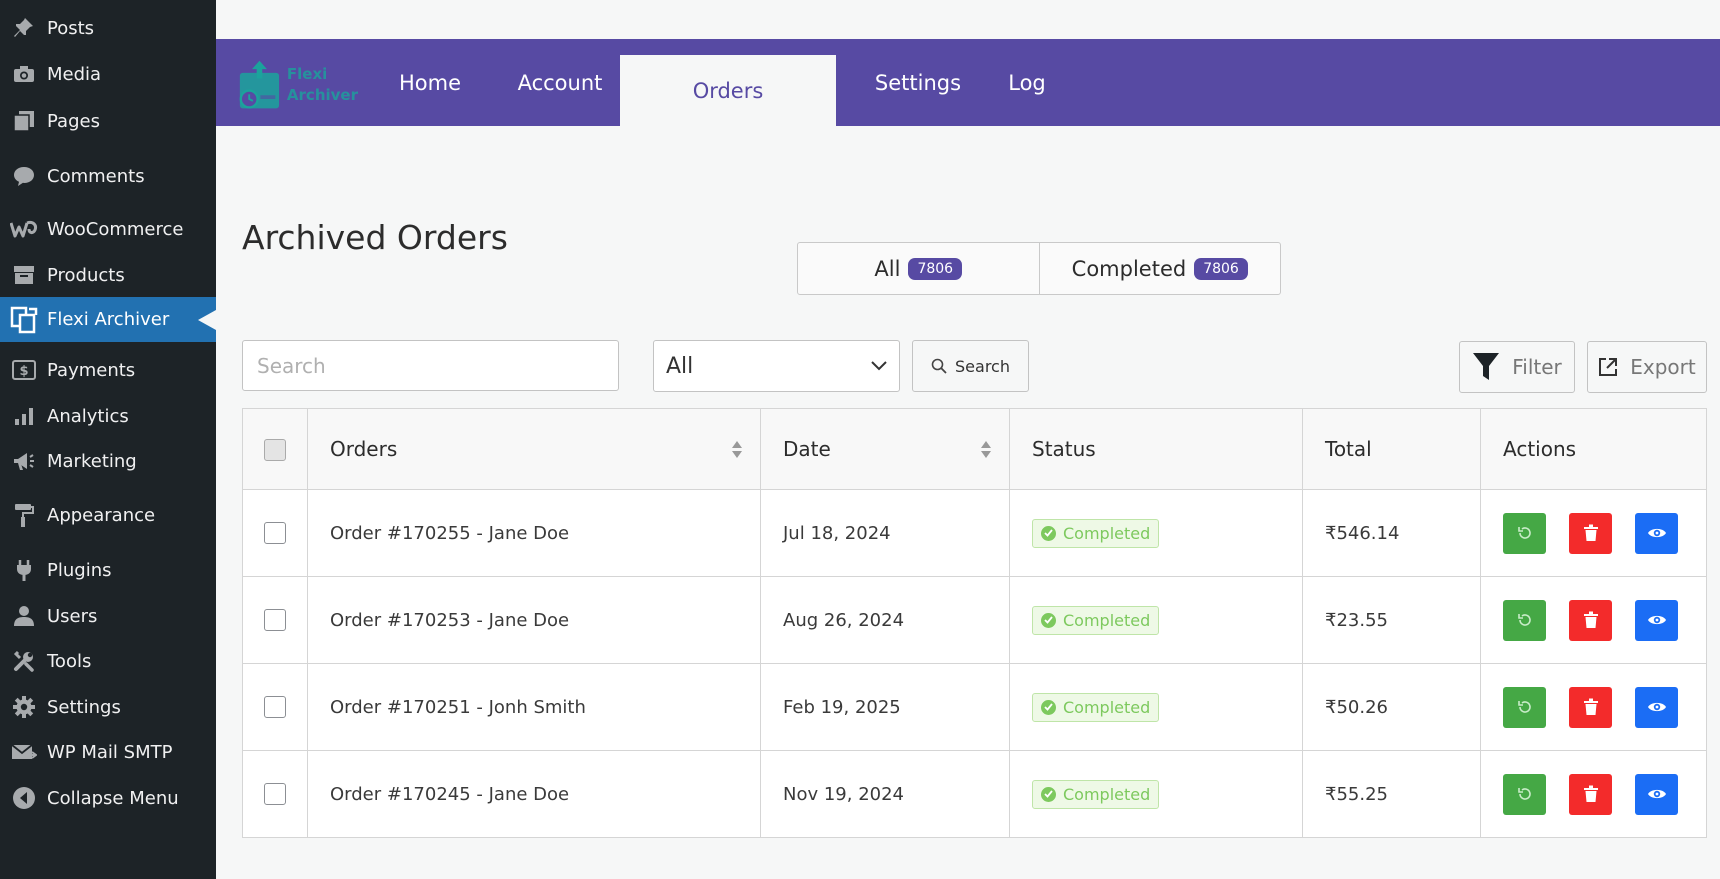  I want to click on status-tab-label: Completed, so click(1129, 268).